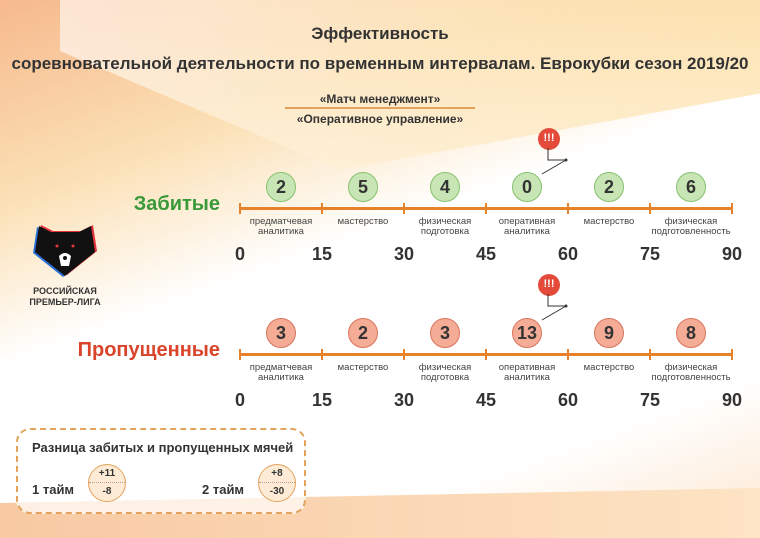  I want to click on difference-title: Разница забитых и пропущенных мячей, so click(163, 447).